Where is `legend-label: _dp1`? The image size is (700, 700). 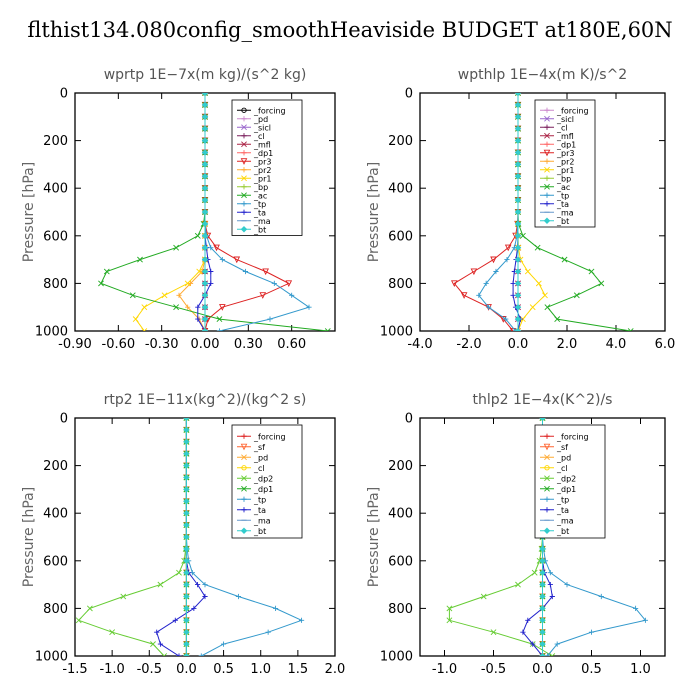
legend-label: _dp1 is located at coordinates (566, 489).